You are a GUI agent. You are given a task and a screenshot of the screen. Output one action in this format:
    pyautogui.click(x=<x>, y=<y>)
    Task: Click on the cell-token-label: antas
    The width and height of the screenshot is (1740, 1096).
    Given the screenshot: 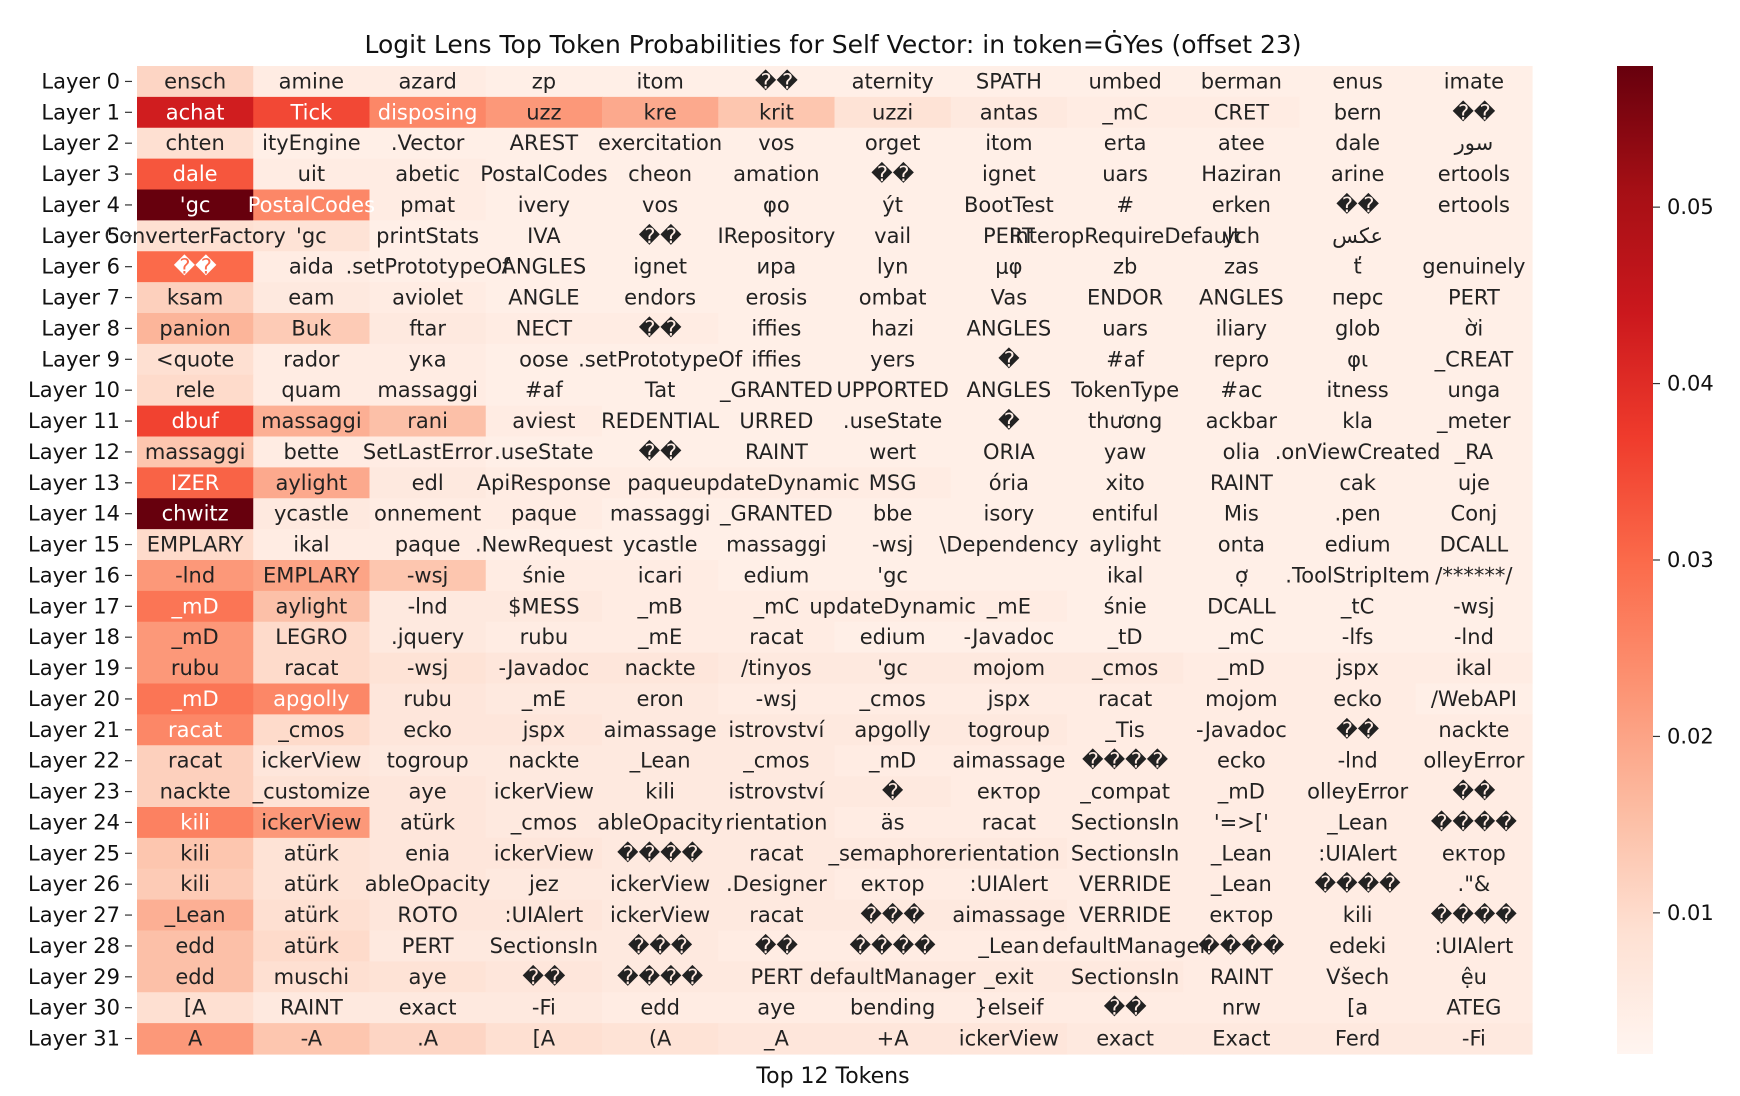 What is the action you would take?
    pyautogui.click(x=1009, y=112)
    